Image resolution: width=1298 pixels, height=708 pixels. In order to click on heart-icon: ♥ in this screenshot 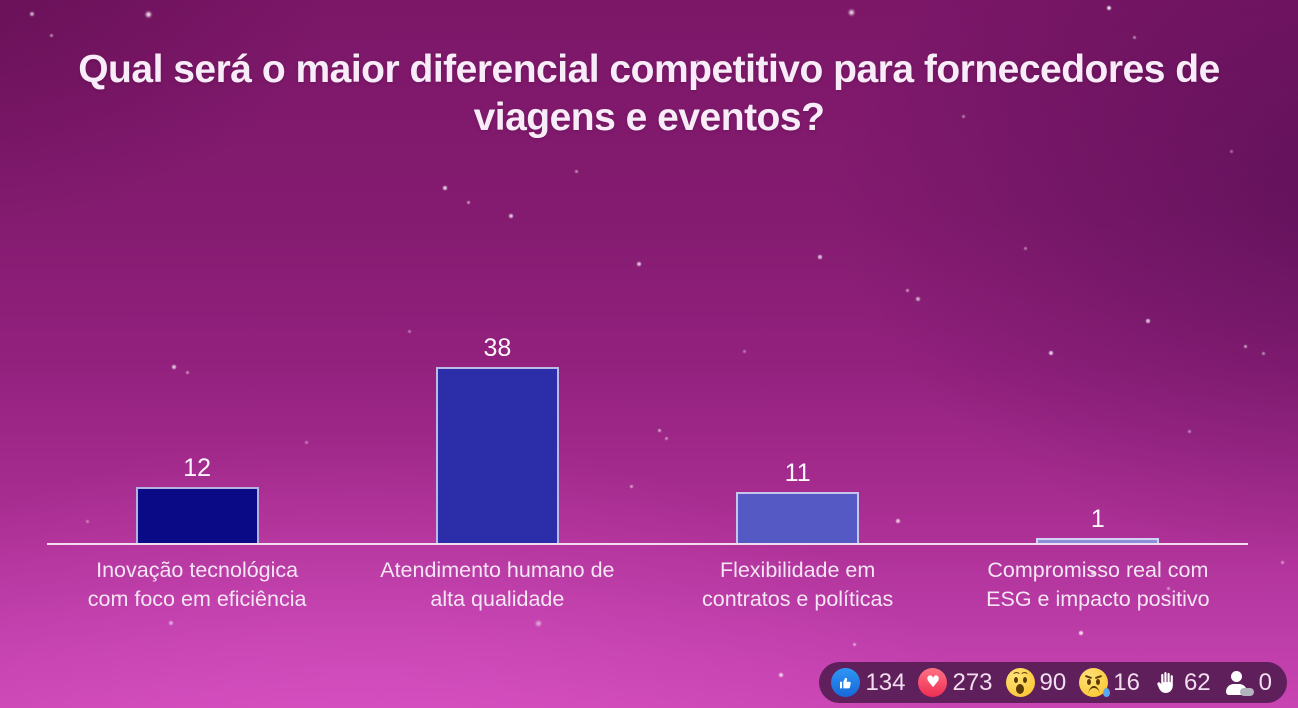, I will do `click(933, 682)`.